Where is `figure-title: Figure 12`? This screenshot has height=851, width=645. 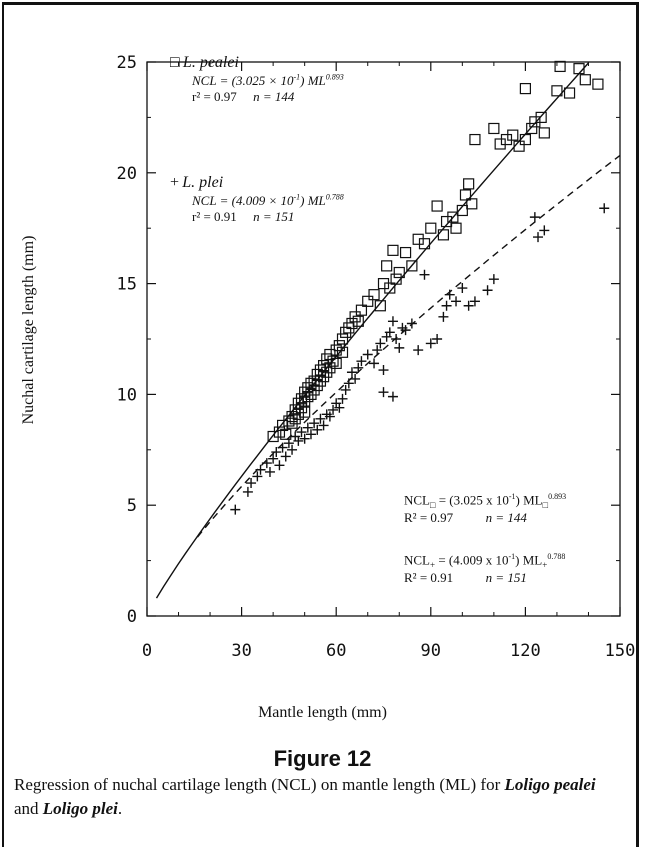 figure-title: Figure 12 is located at coordinates (322, 758).